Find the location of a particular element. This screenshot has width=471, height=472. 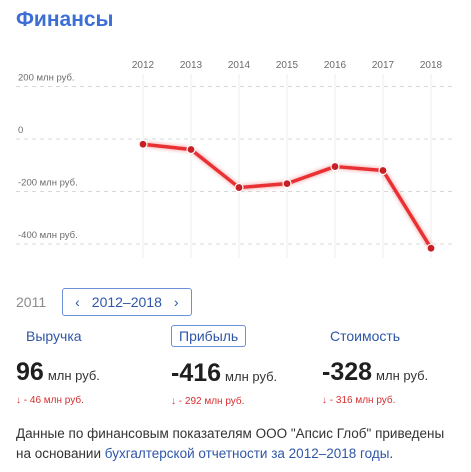

x-tick-label: 2016 is located at coordinates (335, 65).